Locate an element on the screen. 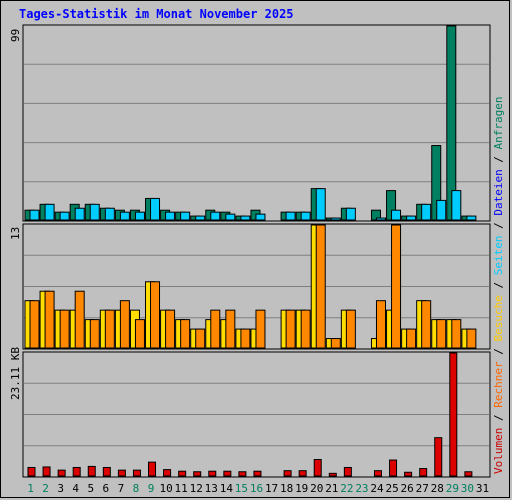  x-tick-label: 9 is located at coordinates (151, 488).